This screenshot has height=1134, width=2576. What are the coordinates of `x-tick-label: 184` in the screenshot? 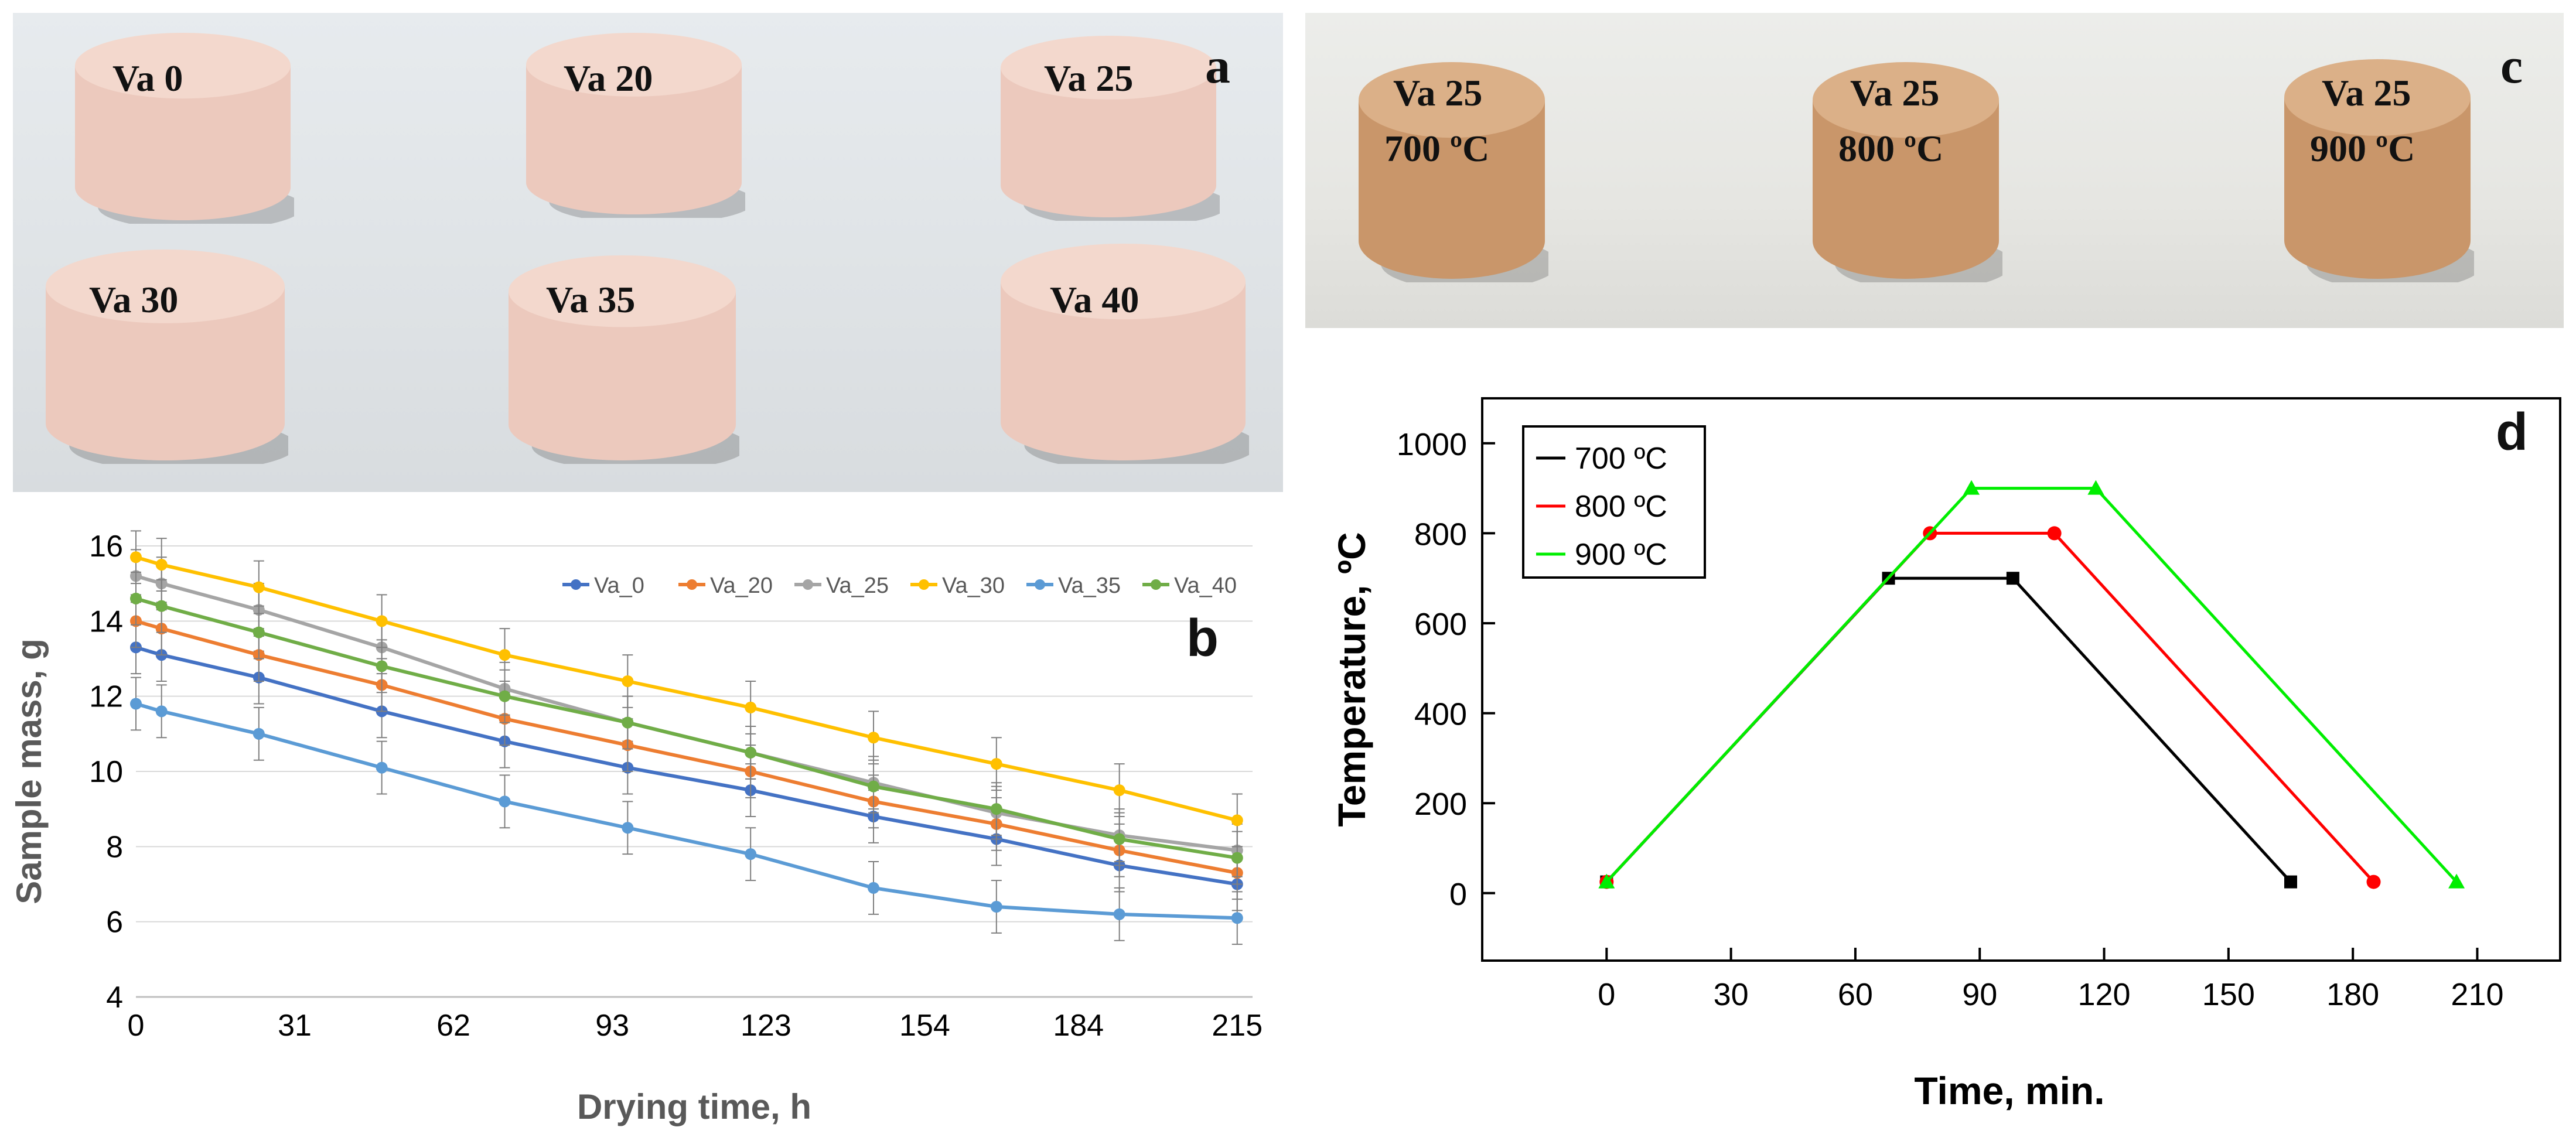 It's located at (1078, 1026).